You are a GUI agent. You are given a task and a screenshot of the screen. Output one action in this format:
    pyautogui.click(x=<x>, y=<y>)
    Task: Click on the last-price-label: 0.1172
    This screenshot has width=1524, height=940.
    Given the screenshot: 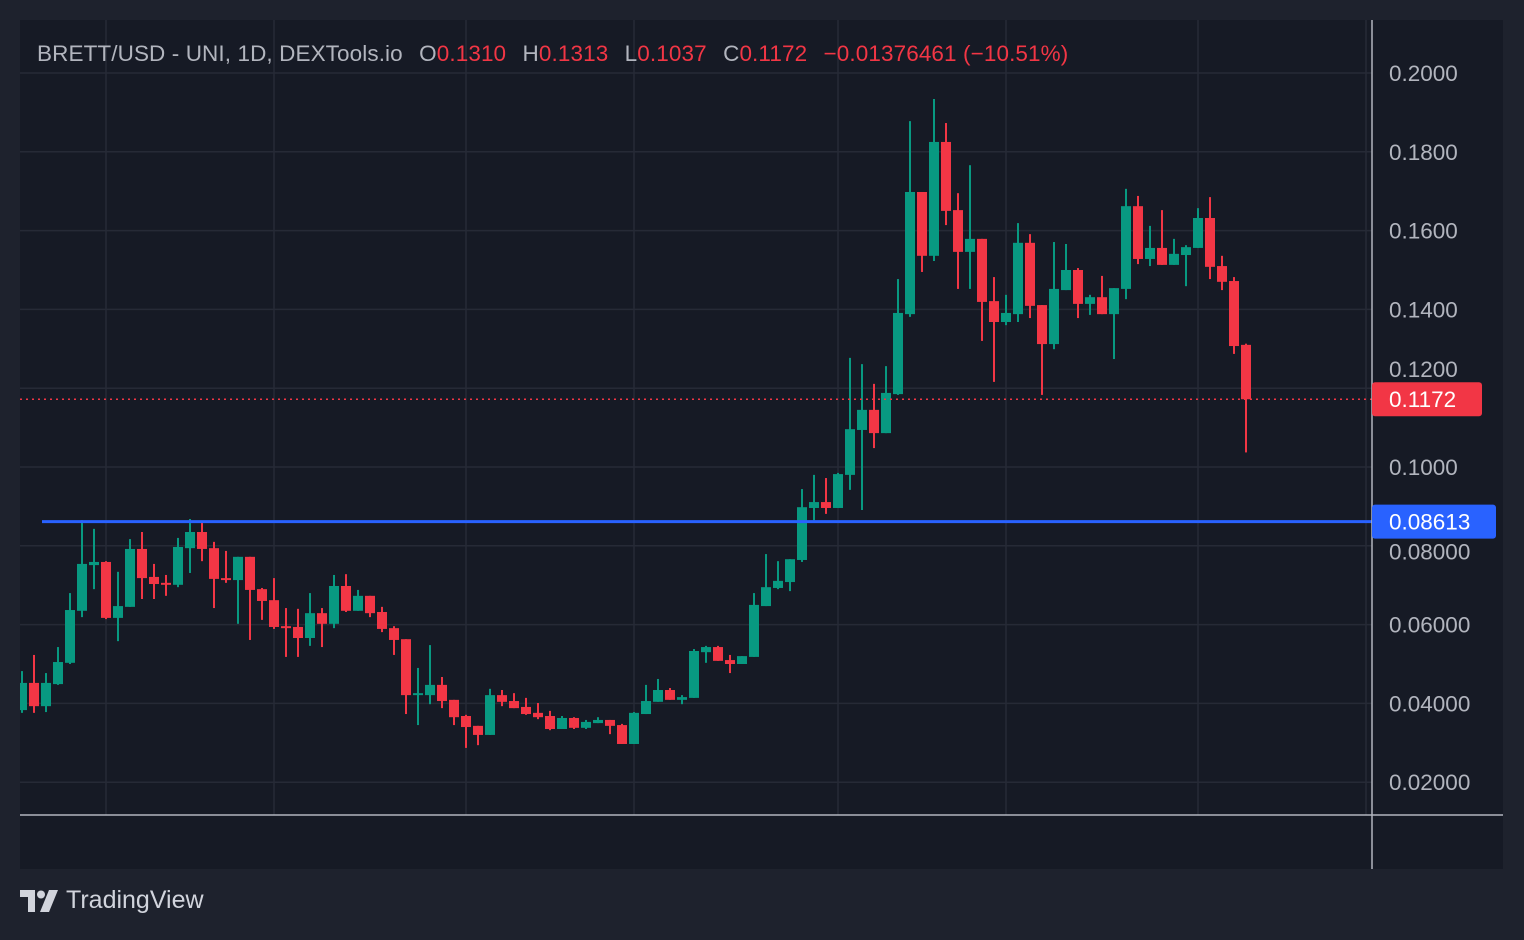 What is the action you would take?
    pyautogui.click(x=1422, y=399)
    